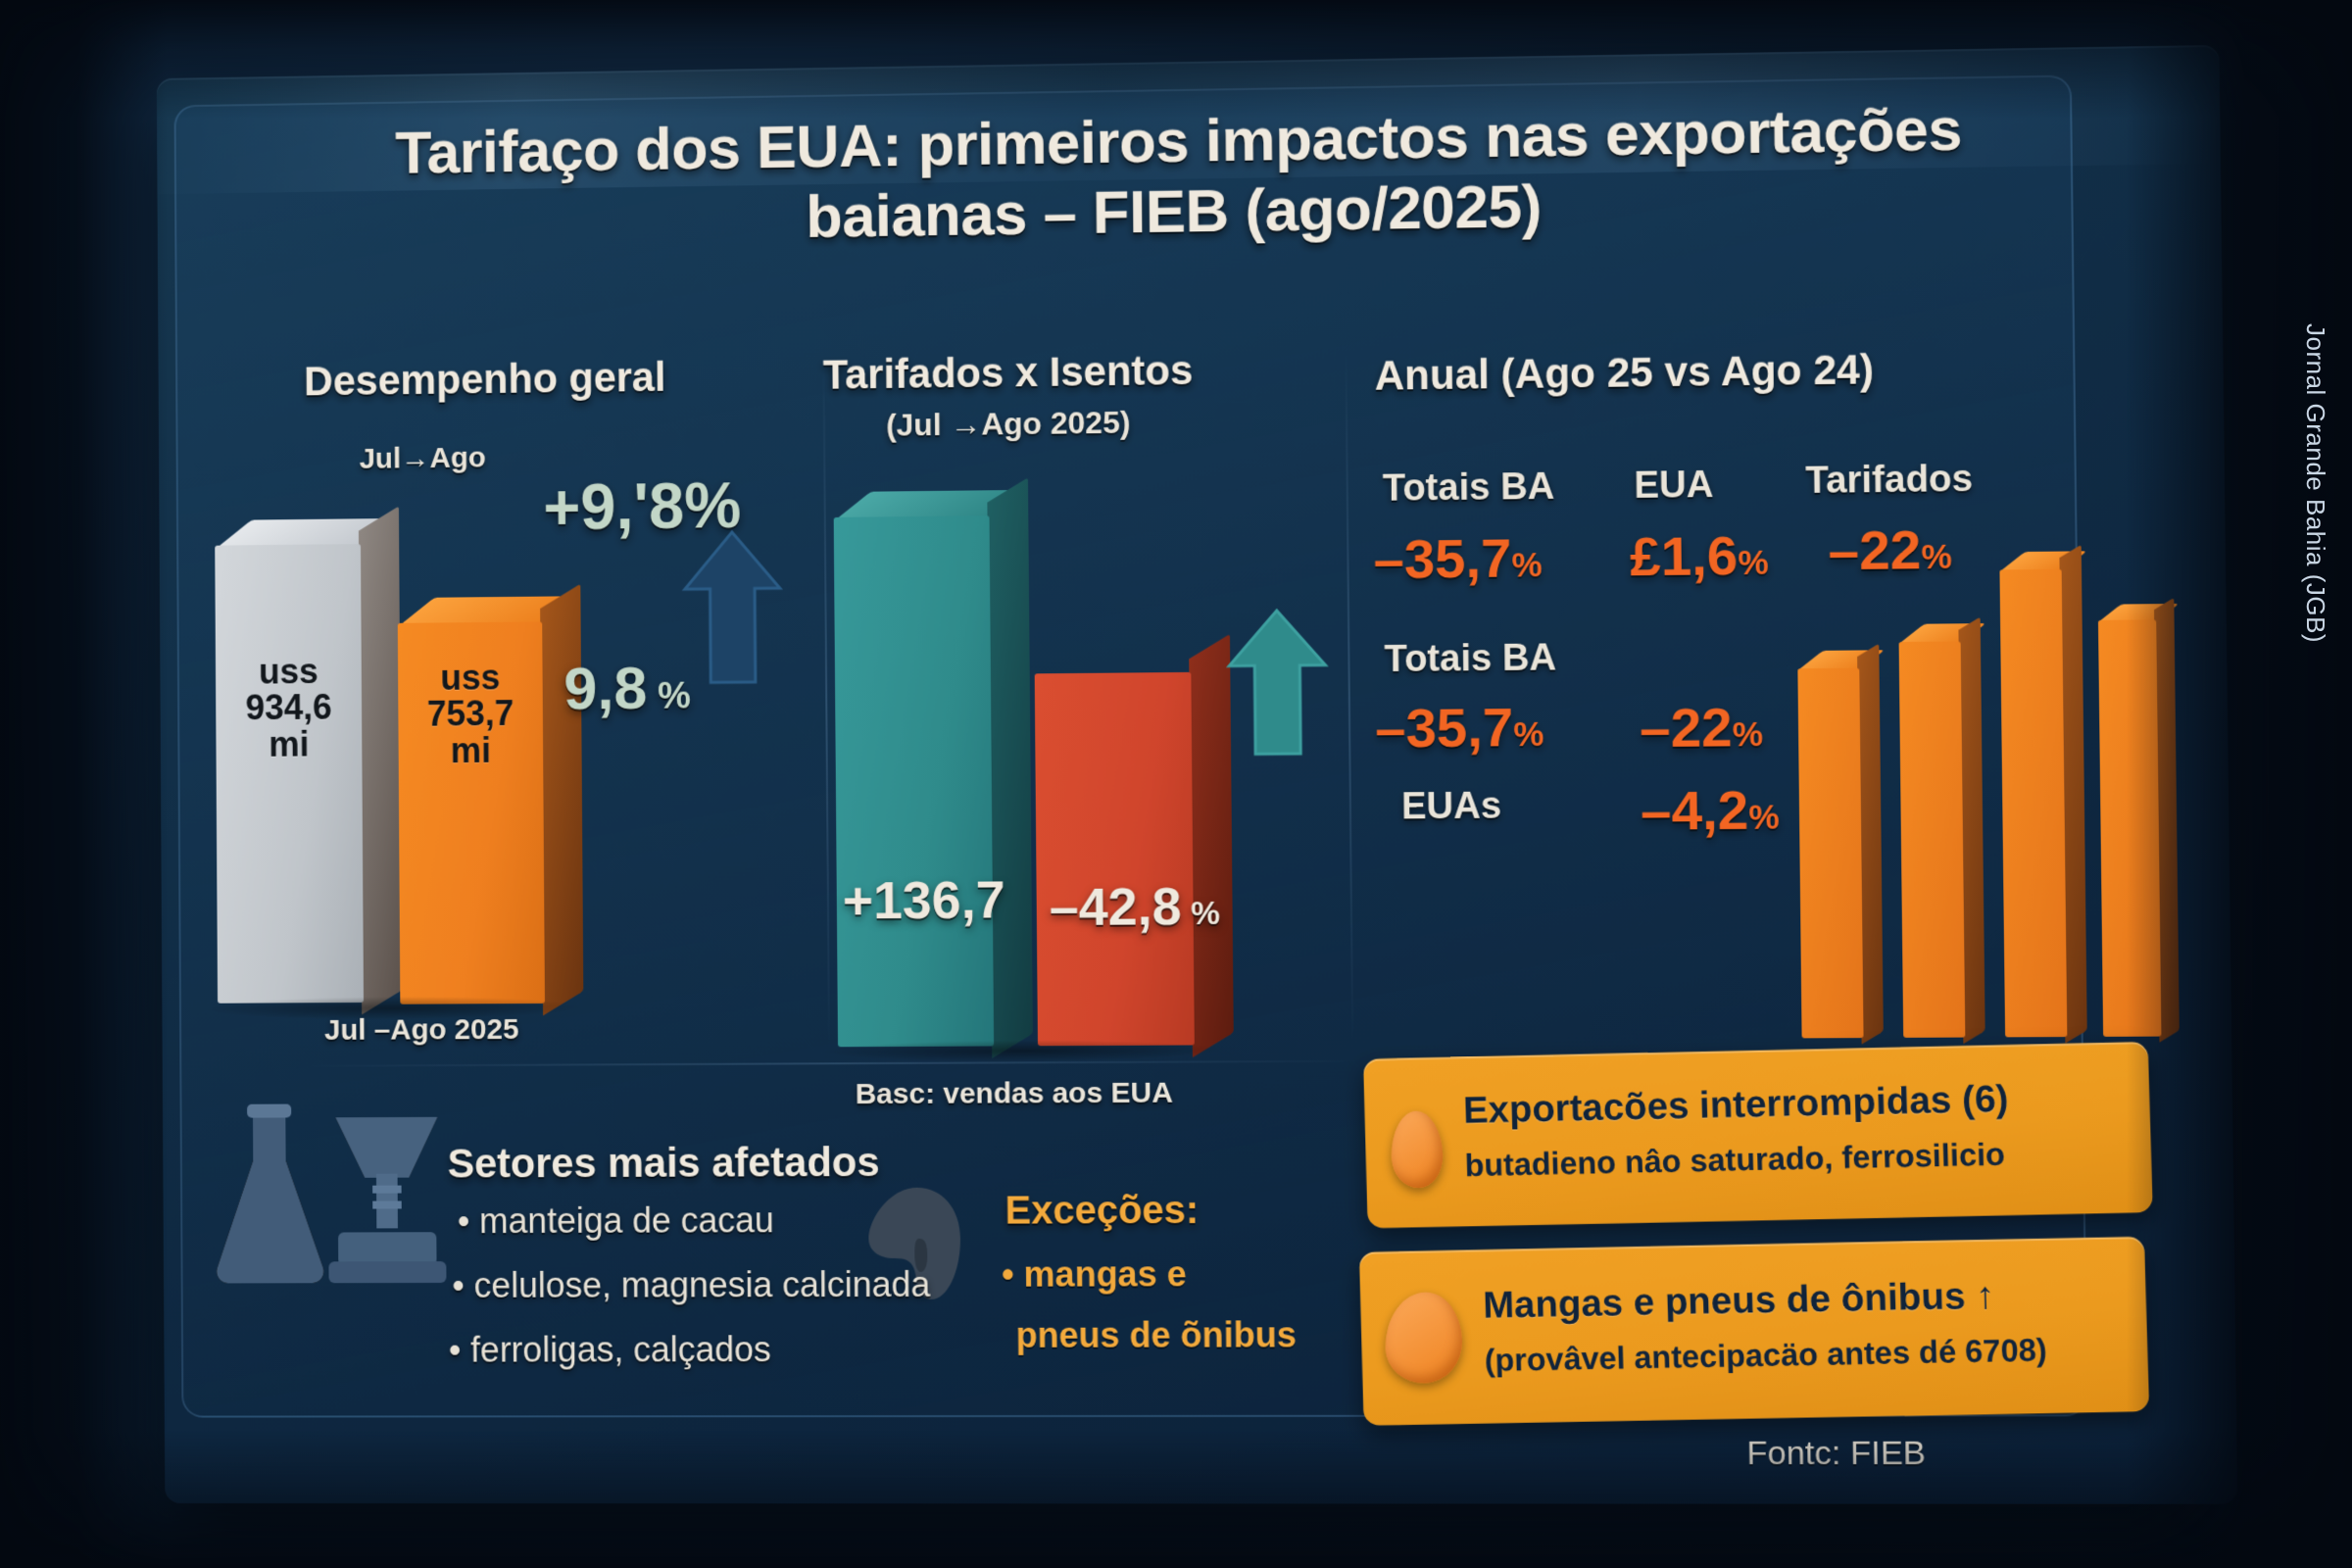 This screenshot has width=2352, height=1568. Describe the element at coordinates (1890, 549) in the screenshot. I see `right-row1-value-2: –22%` at that location.